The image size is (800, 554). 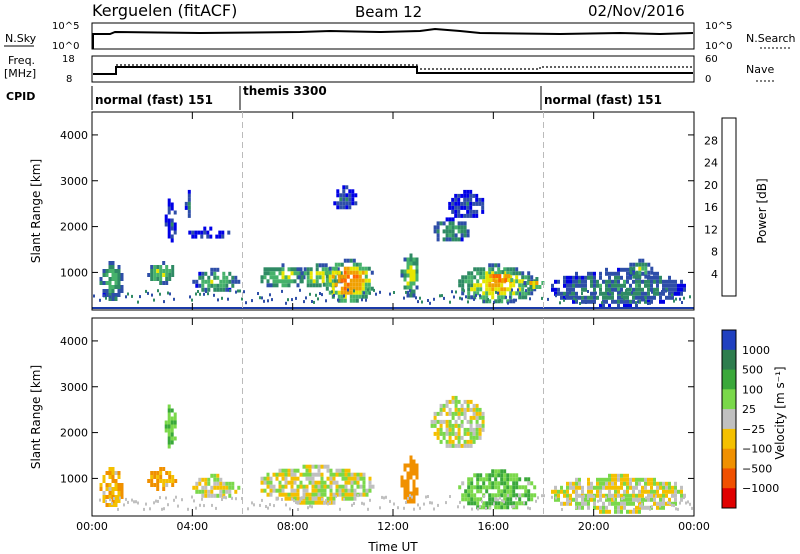 I want to click on colorbar-tick-label: 8, so click(x=714, y=252).